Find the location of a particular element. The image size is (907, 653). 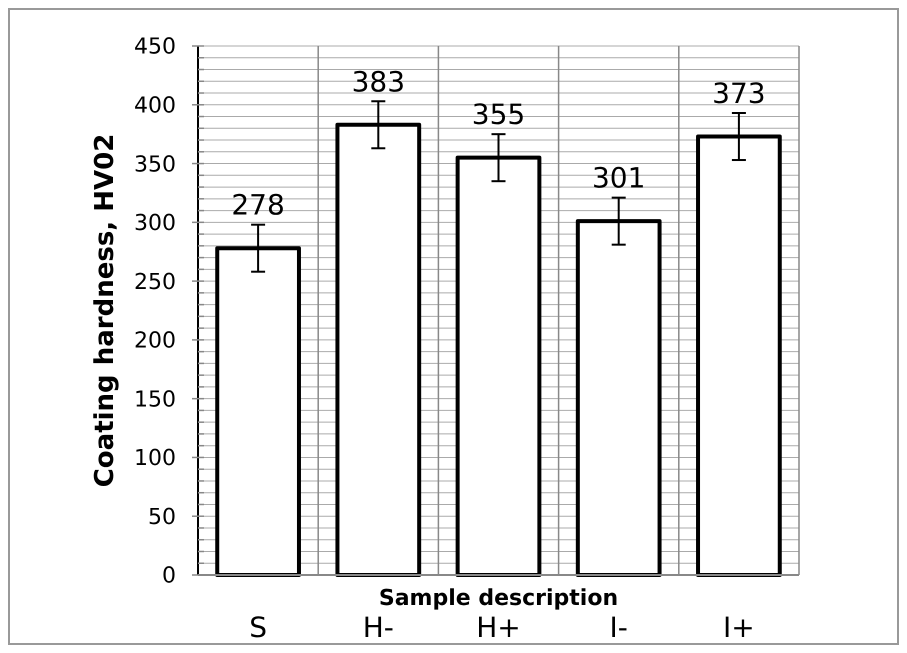

y-tick-label: 100 is located at coordinates (155, 459).